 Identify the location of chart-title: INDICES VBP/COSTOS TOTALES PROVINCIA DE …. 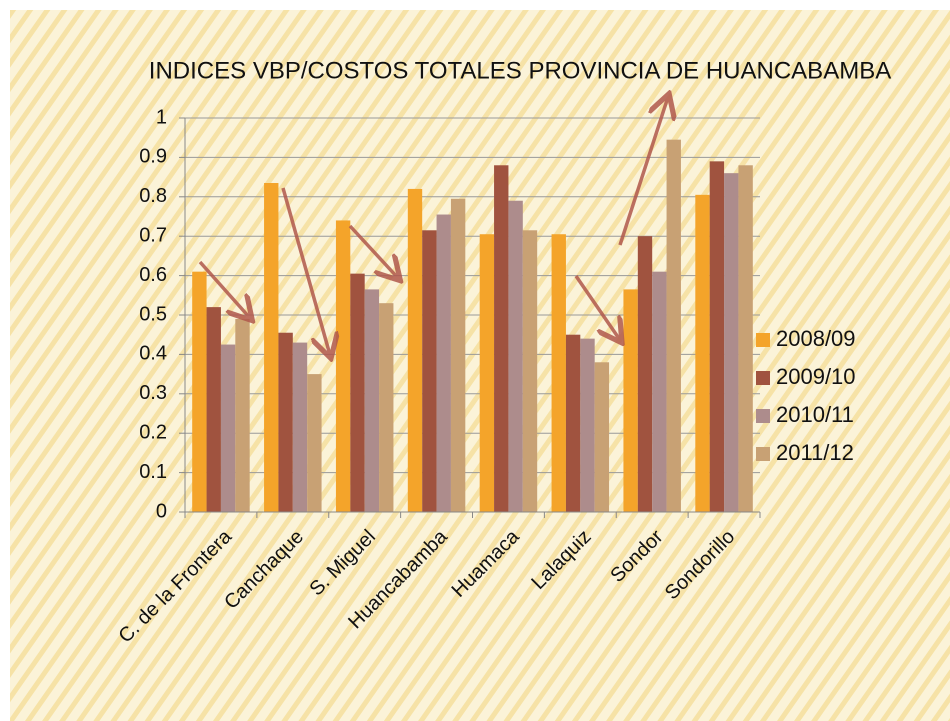
(520, 70).